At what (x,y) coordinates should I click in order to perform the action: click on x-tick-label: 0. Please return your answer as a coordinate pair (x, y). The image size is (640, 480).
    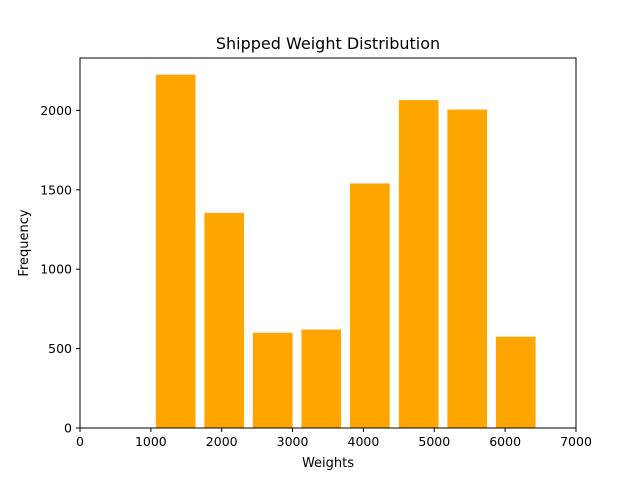
    Looking at the image, I should click on (80, 441).